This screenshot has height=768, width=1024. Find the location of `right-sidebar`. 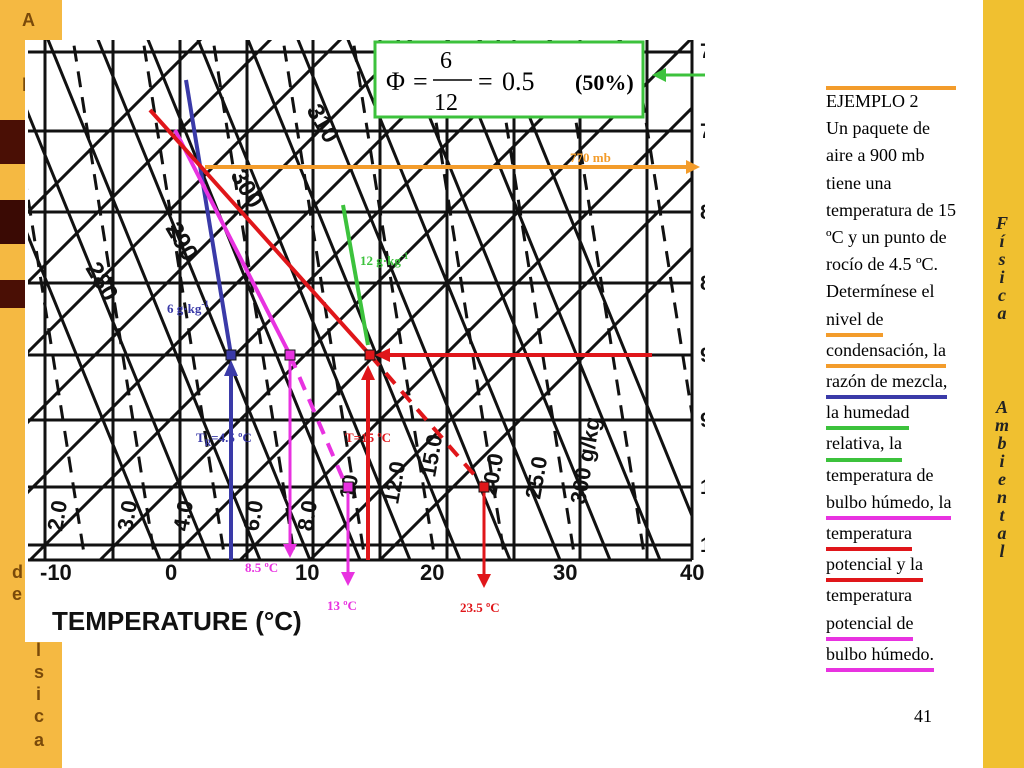

right-sidebar is located at coordinates (1003, 384).